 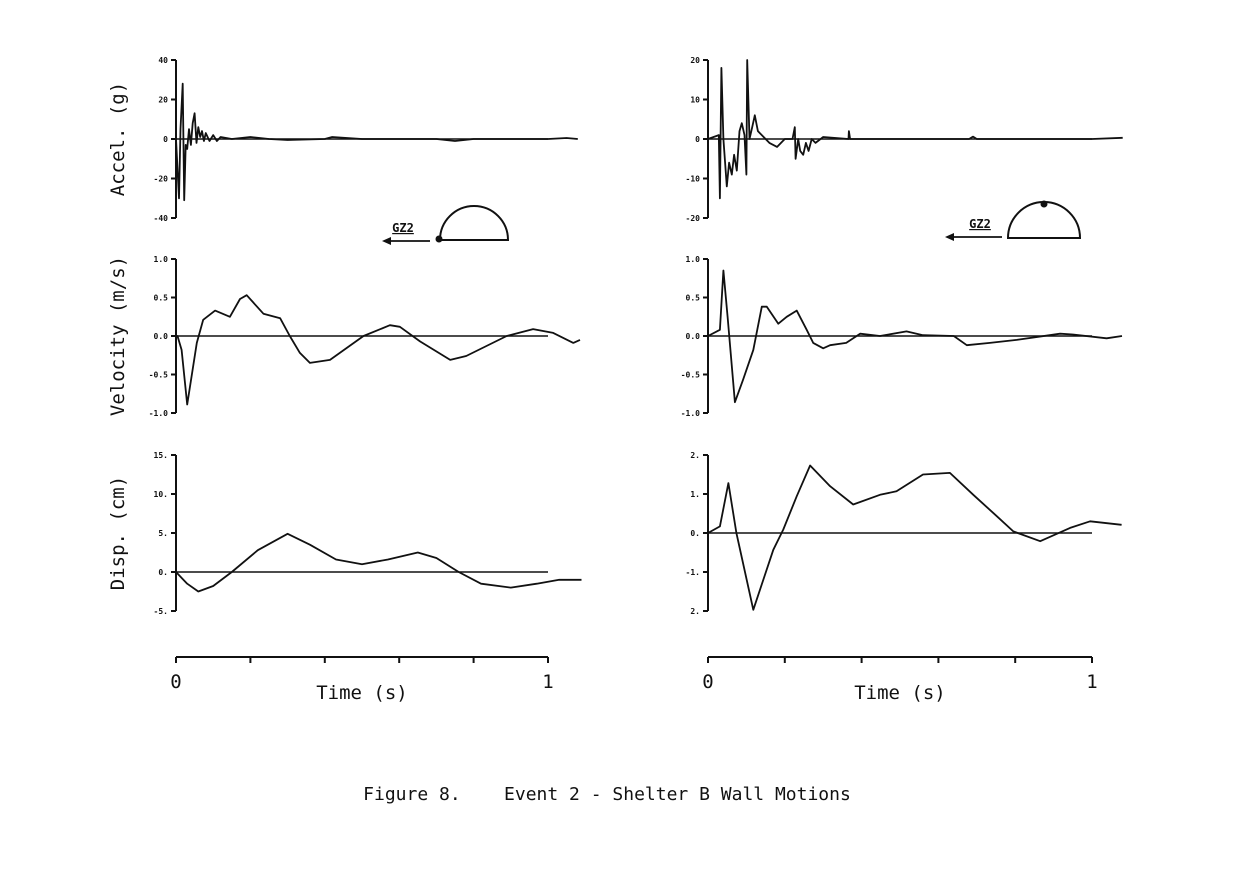 What do you see at coordinates (693, 572) in the screenshot?
I see `y-tick-label: -1.` at bounding box center [693, 572].